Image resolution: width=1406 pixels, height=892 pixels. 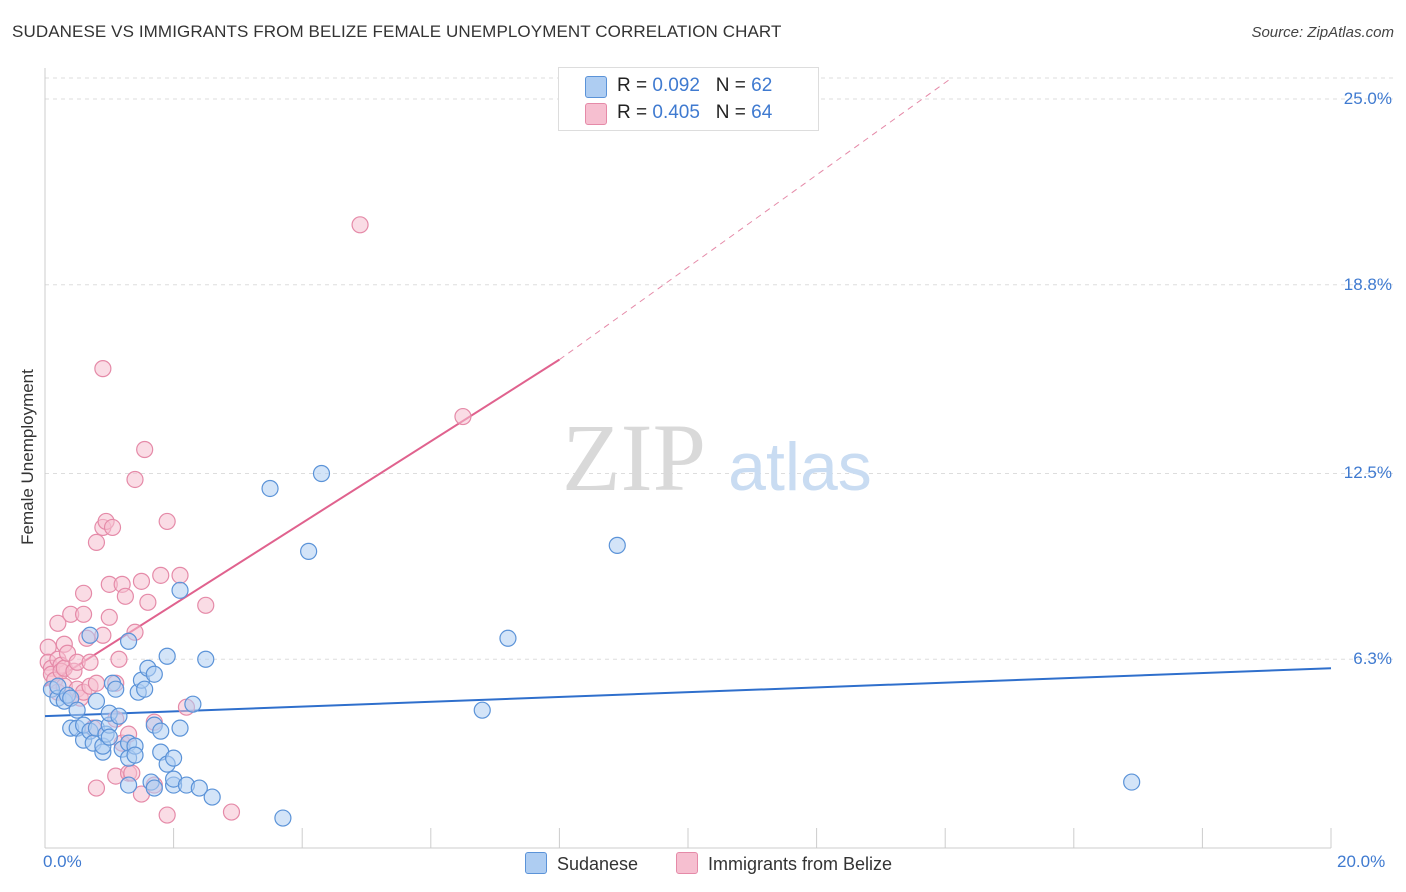 What do you see at coordinates (688, 692) in the screenshot?
I see `trend-line-sudanese` at bounding box center [688, 692].